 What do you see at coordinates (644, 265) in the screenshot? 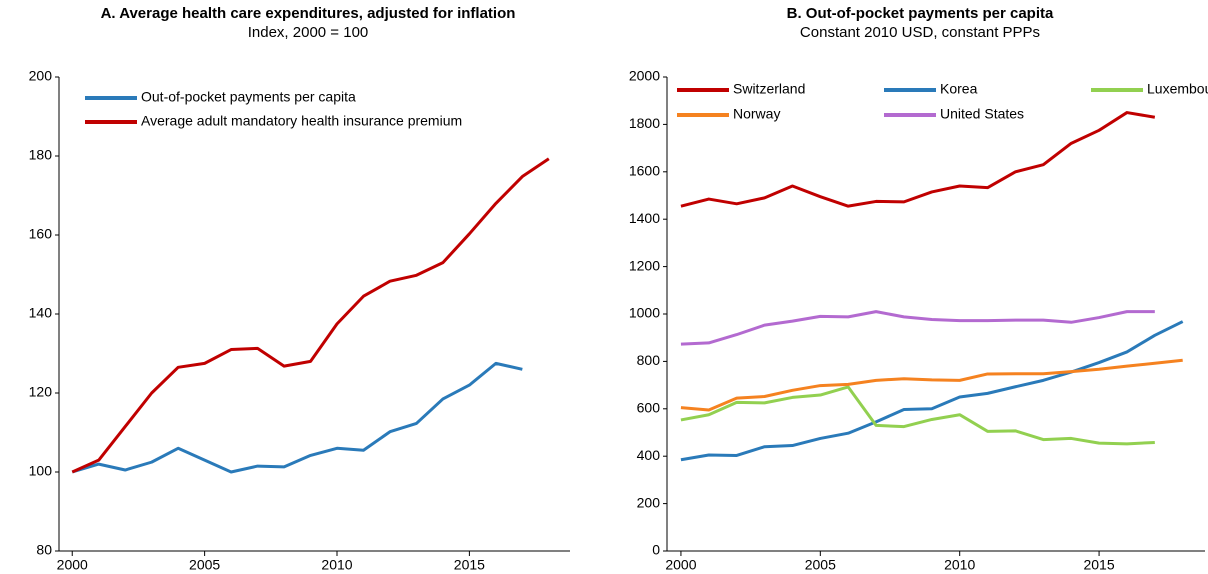
I see `y-tick-label: 1200` at bounding box center [644, 265].